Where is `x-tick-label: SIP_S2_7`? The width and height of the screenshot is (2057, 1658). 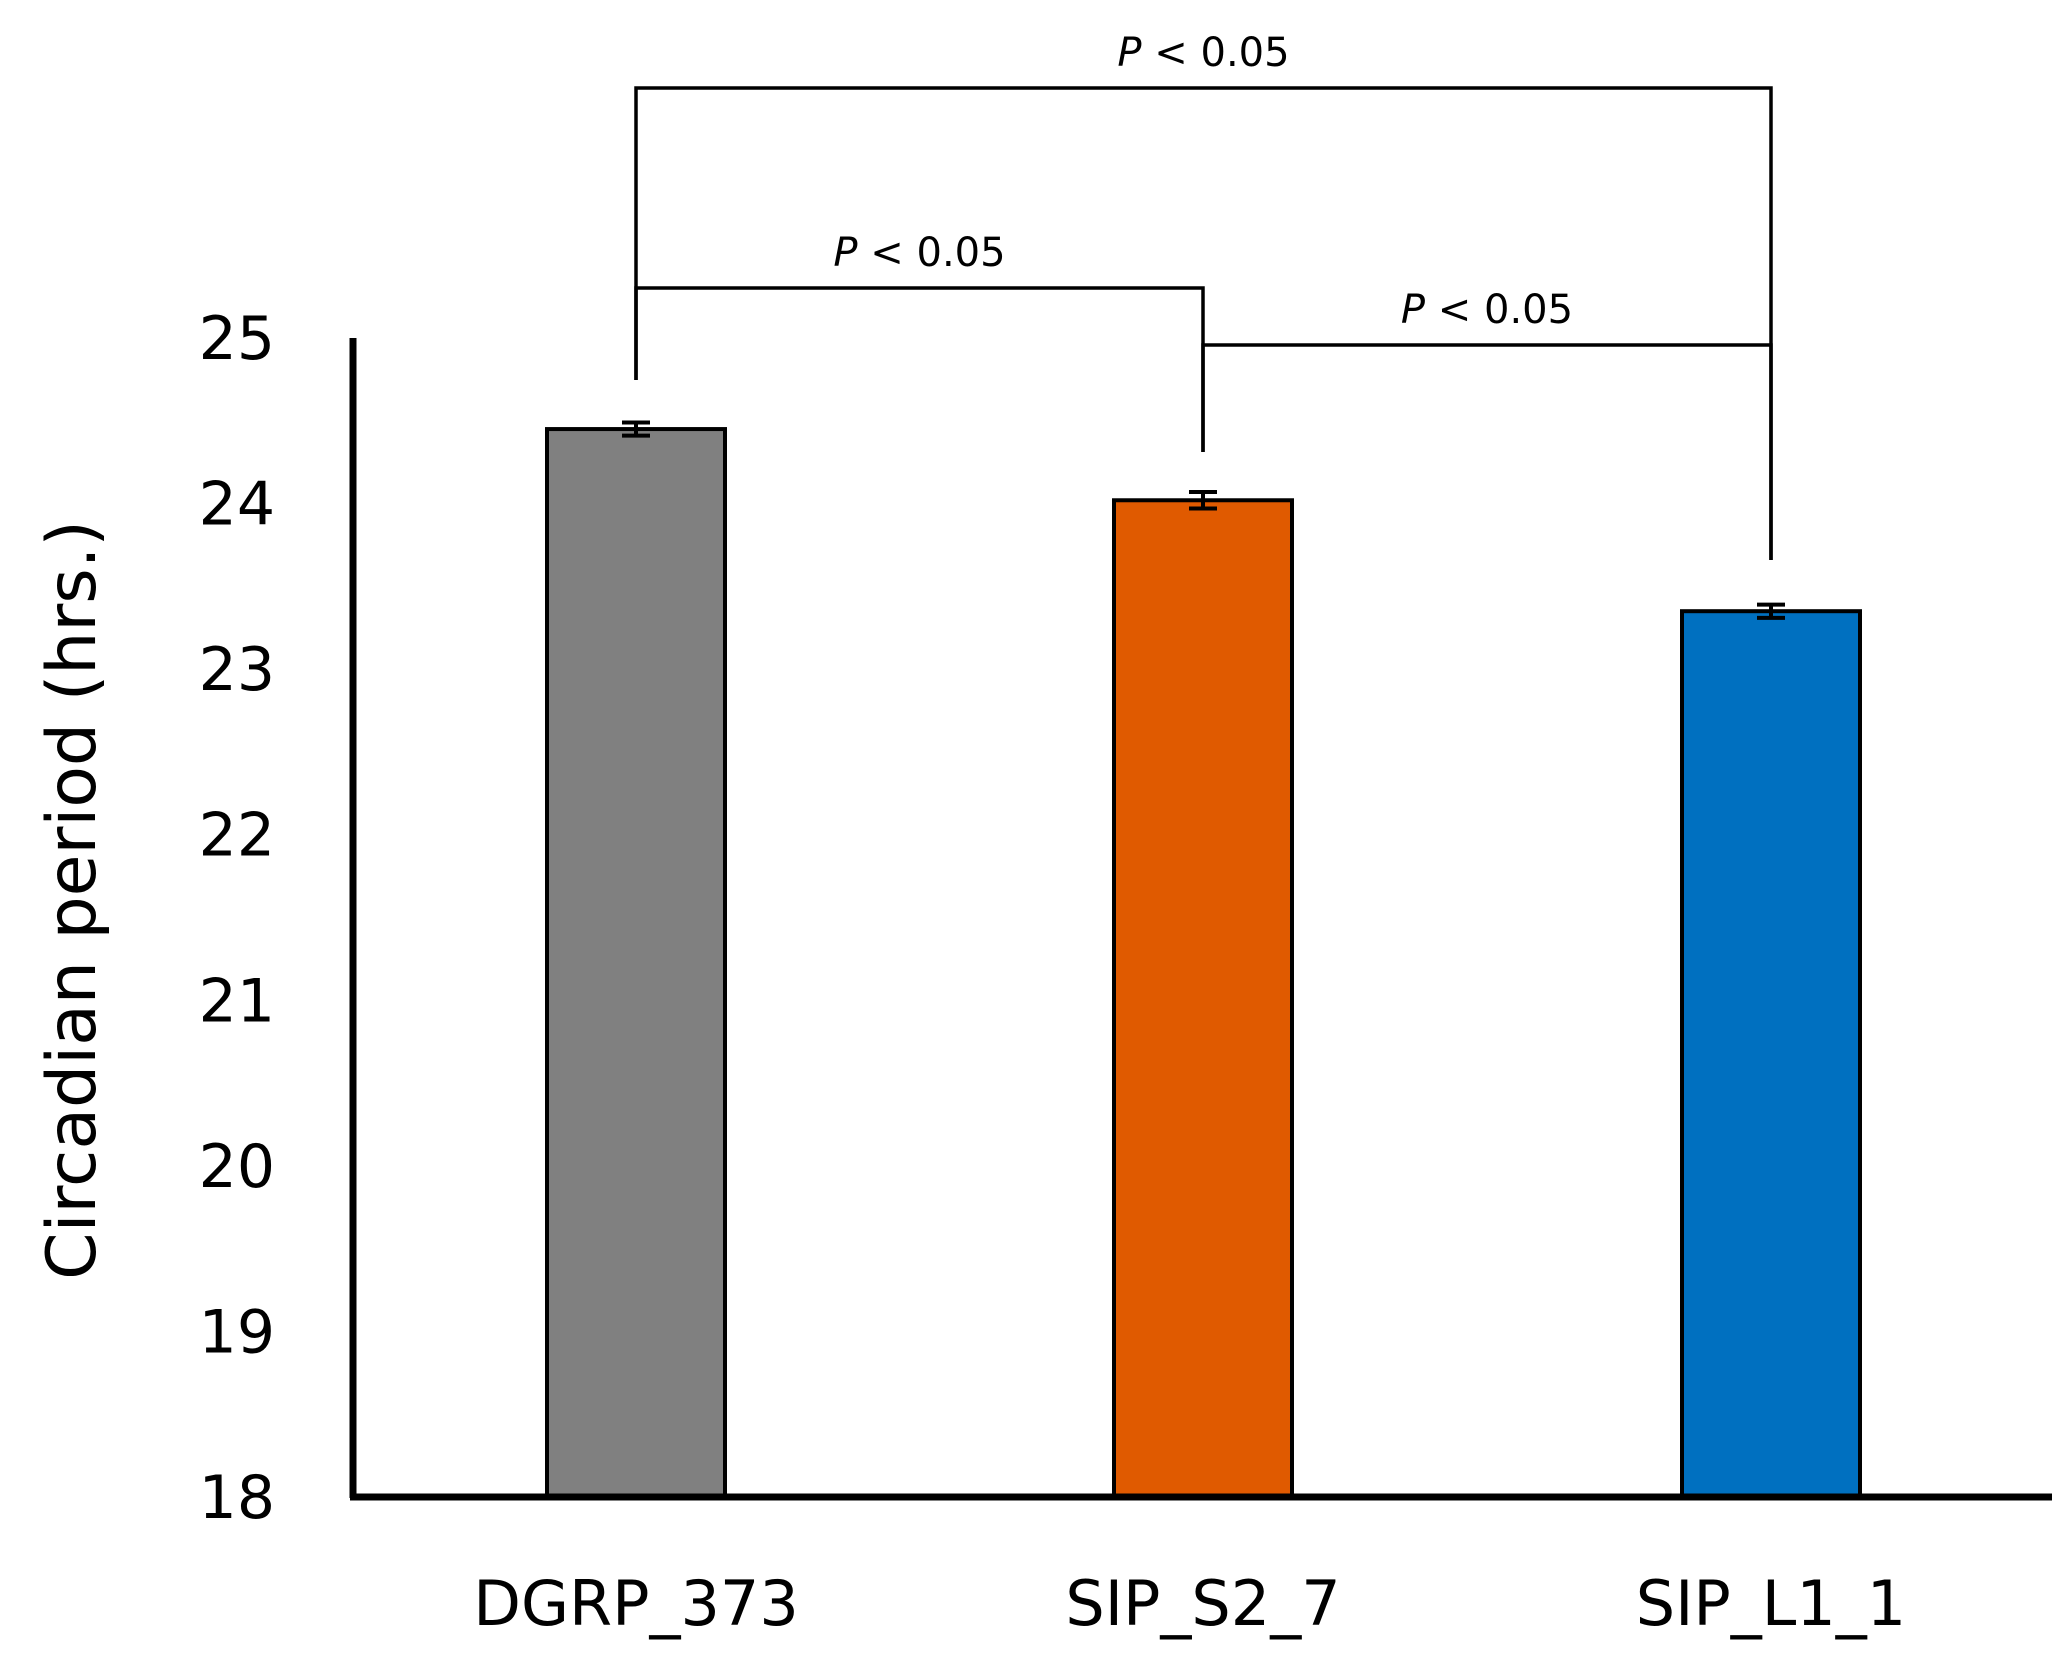 x-tick-label: SIP_S2_7 is located at coordinates (1202, 1603).